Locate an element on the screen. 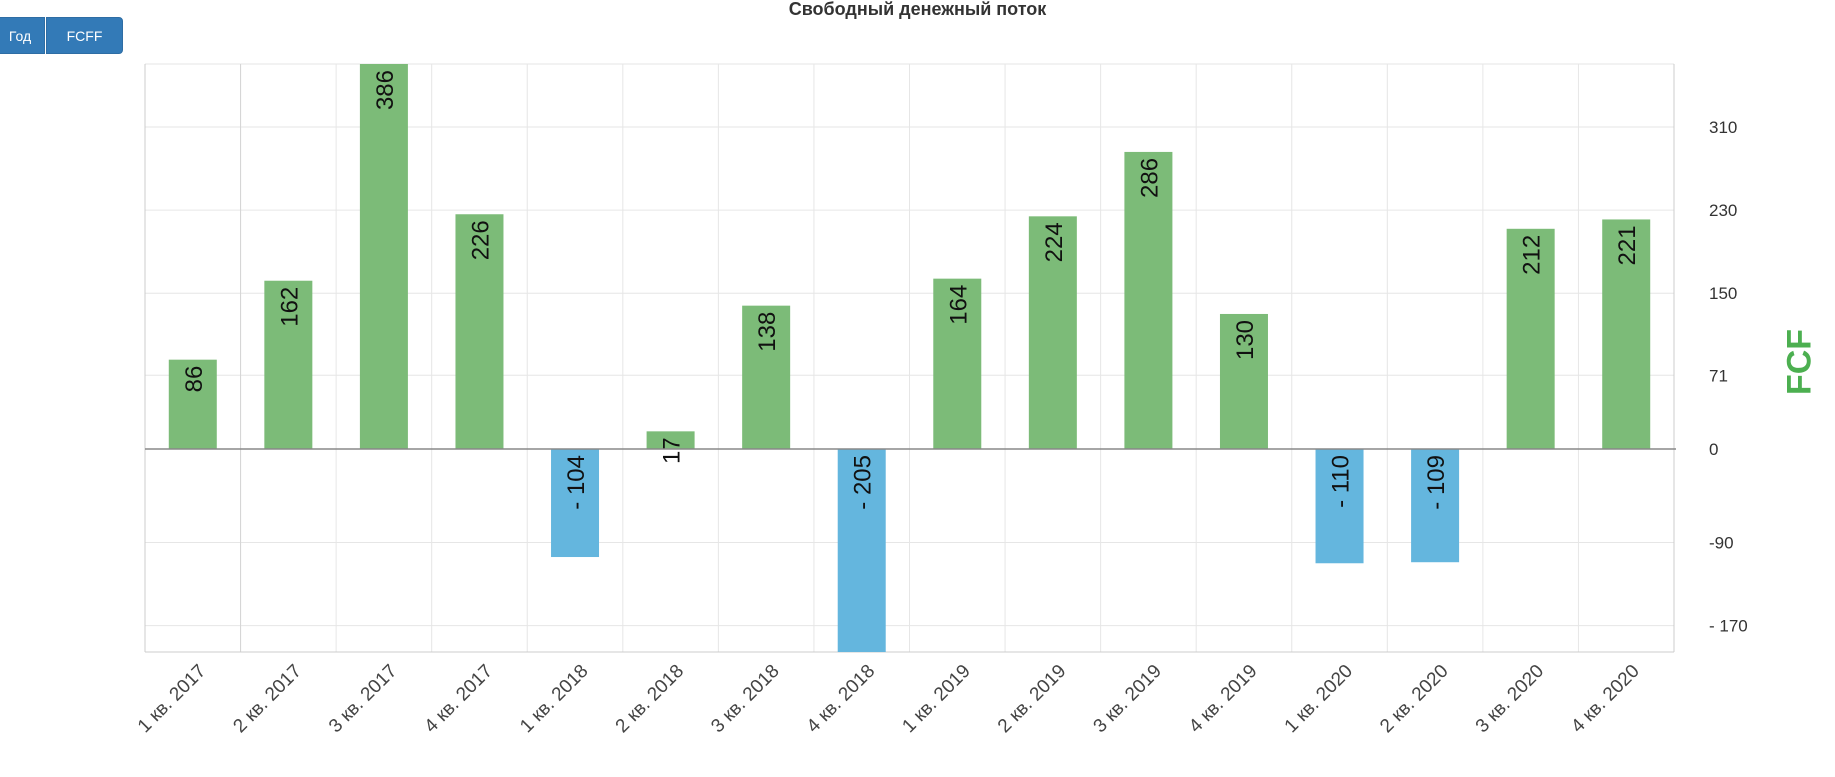 Image resolution: width=1835 pixels, height=777 pixels. data-label: 226 is located at coordinates (480, 240).